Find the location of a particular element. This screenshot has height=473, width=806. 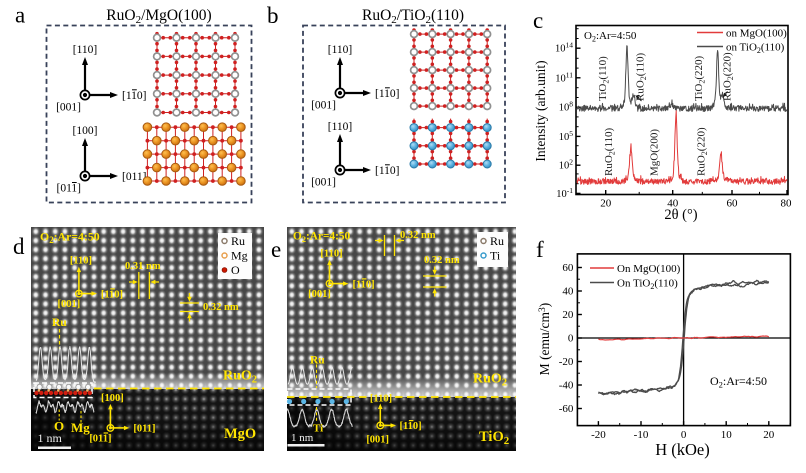

svg-text: RuO2/MgO(100) is located at coordinates (158, 16).